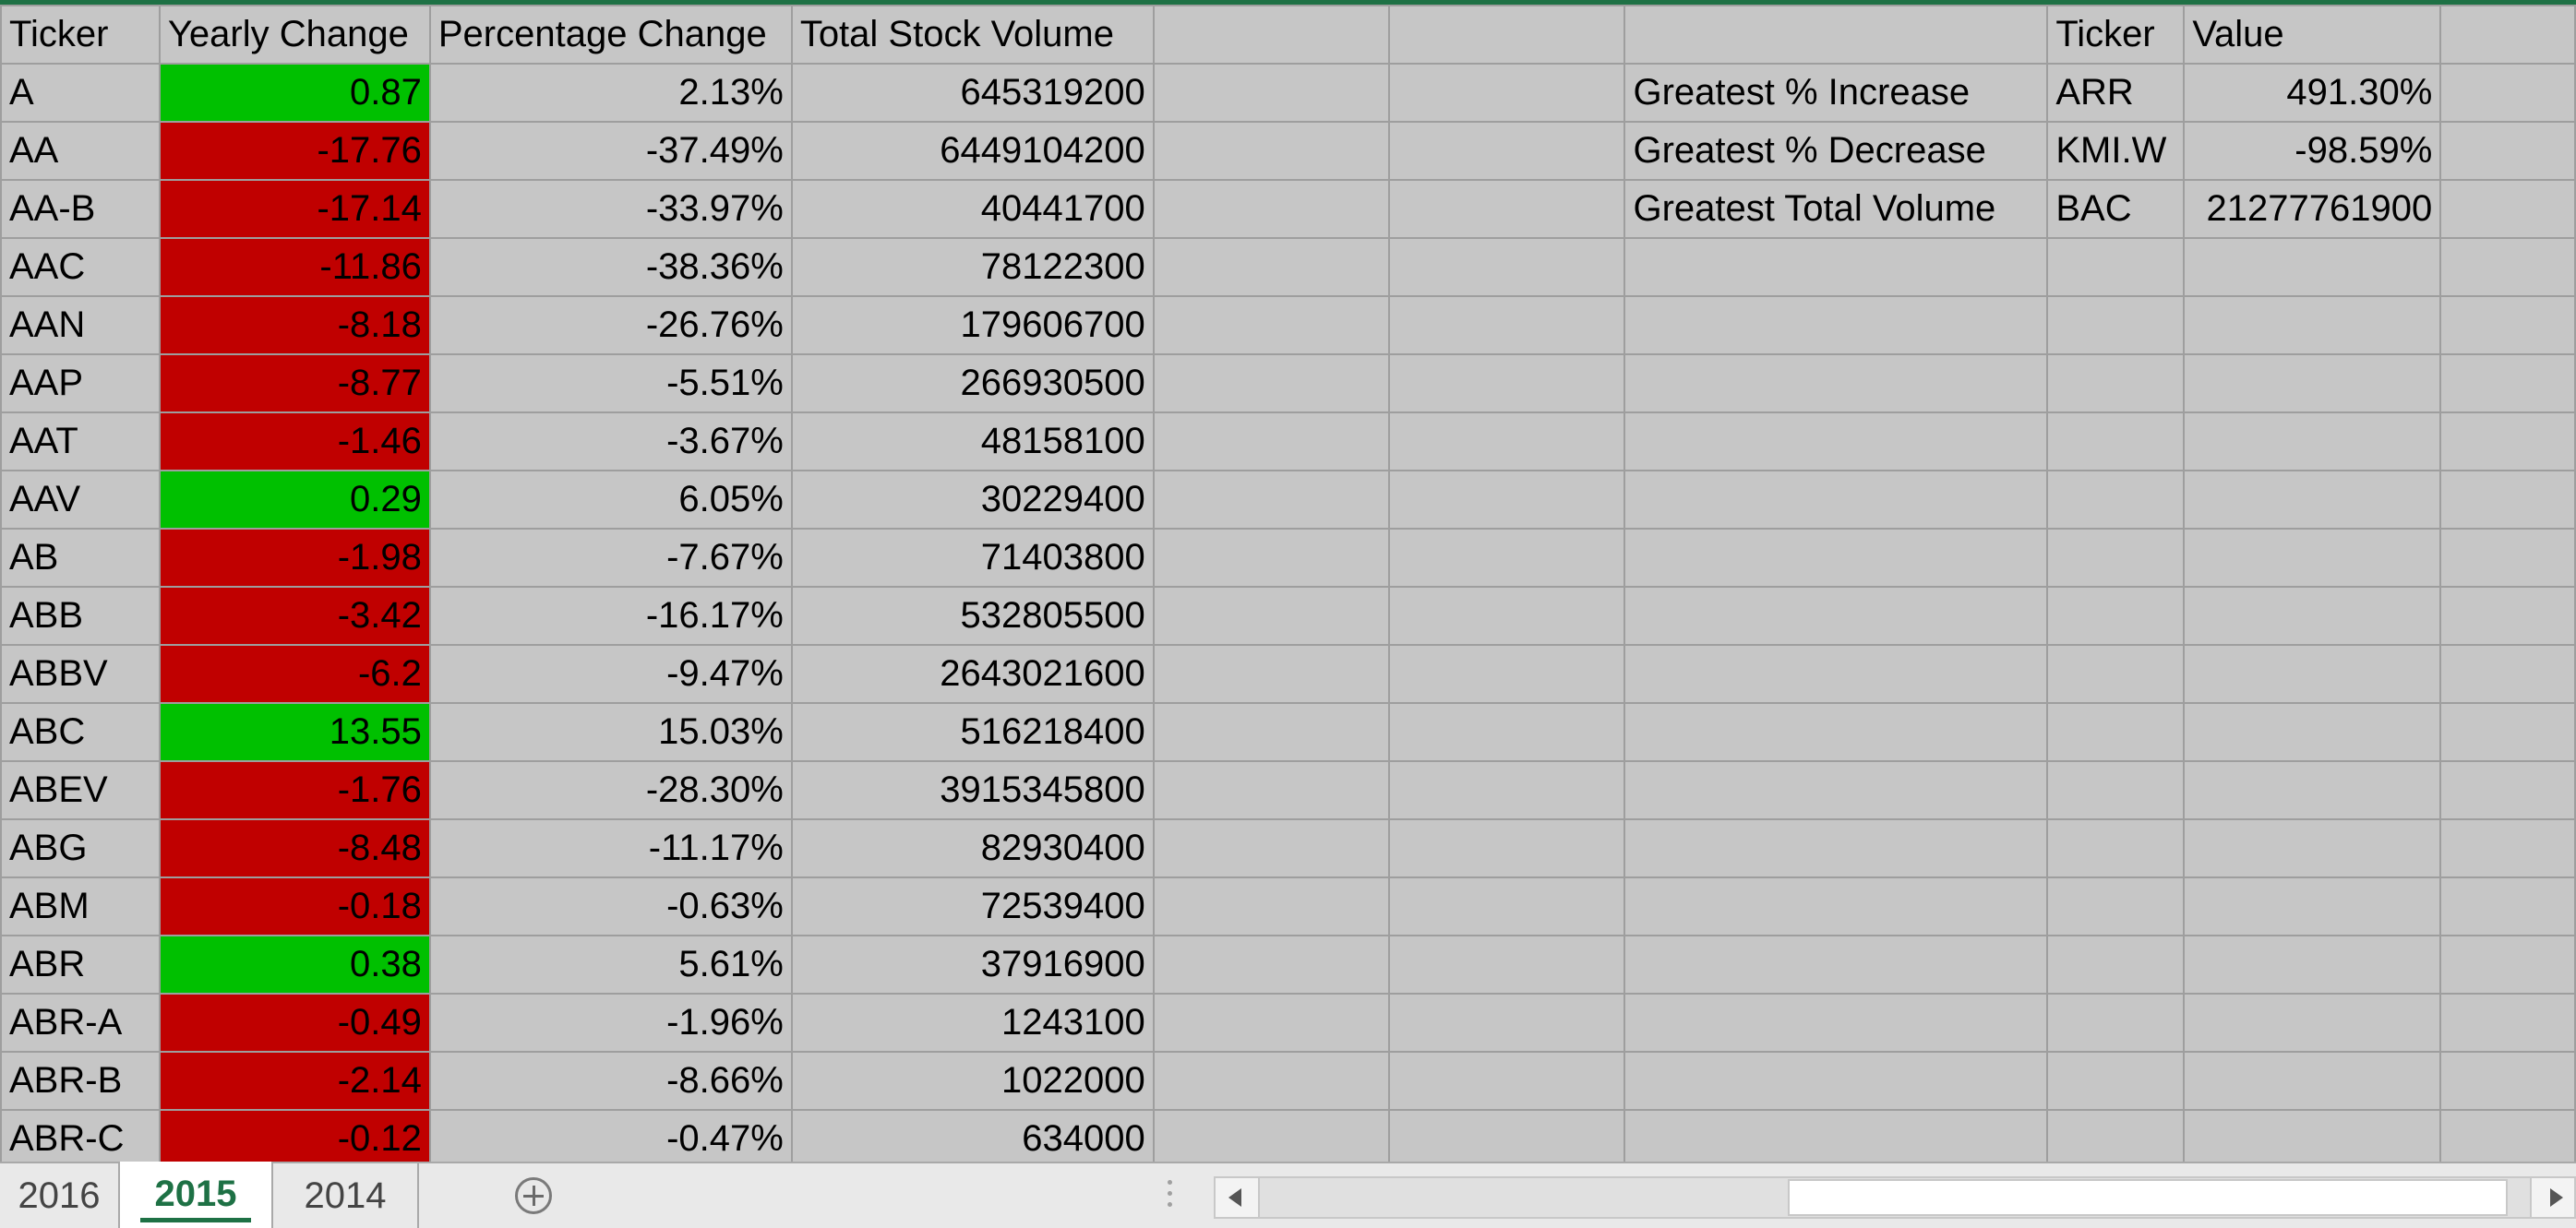 The height and width of the screenshot is (1228, 2576). What do you see at coordinates (1170, 1195) in the screenshot?
I see `more-dots-icon` at bounding box center [1170, 1195].